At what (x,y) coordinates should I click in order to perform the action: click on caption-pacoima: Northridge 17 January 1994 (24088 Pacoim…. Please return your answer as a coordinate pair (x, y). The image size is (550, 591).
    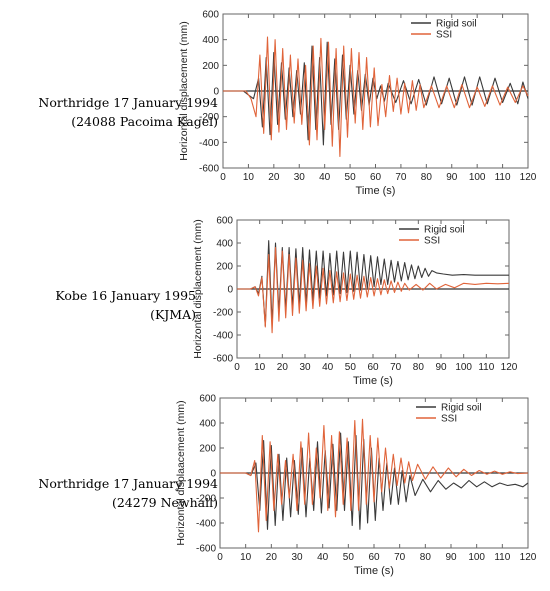
    Looking at the image, I should click on (109, 112).